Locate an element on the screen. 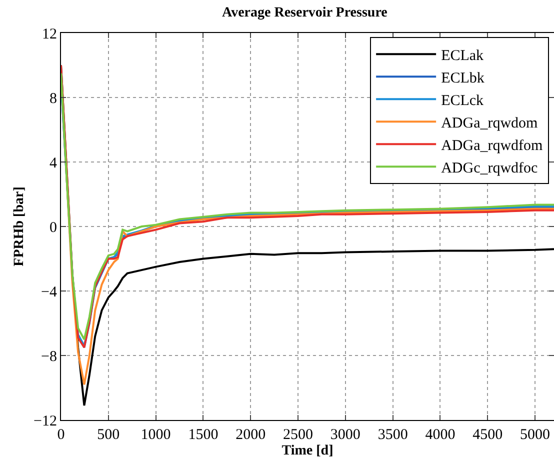 Image resolution: width=554 pixels, height=462 pixels. legend-label: ECLak is located at coordinates (462, 56).